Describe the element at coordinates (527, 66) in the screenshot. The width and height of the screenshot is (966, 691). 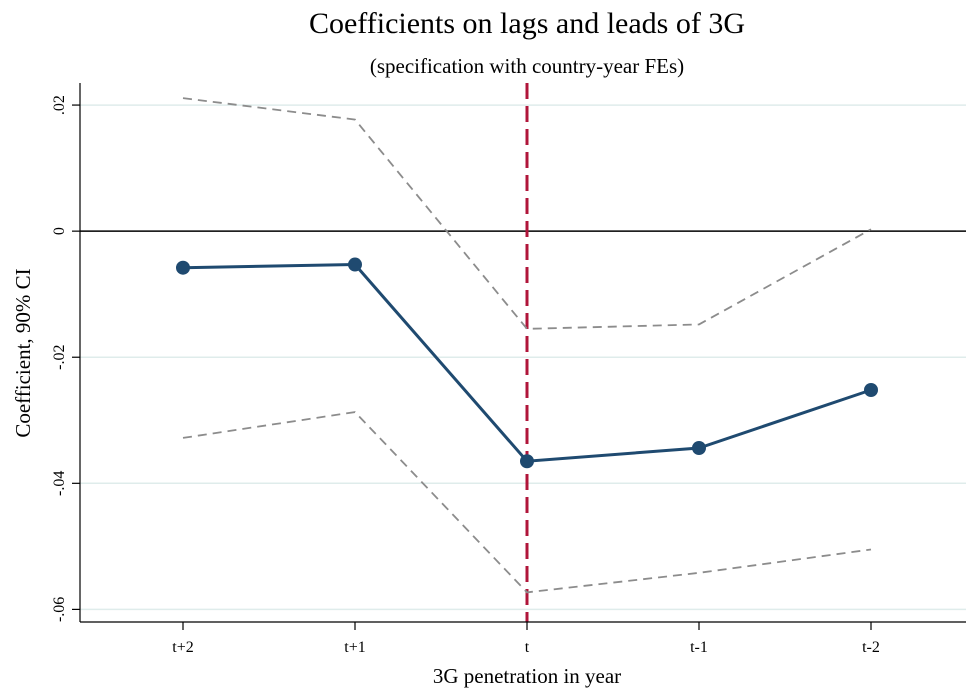
I see `chart-subtitle: (specification with country-year FEs)` at that location.